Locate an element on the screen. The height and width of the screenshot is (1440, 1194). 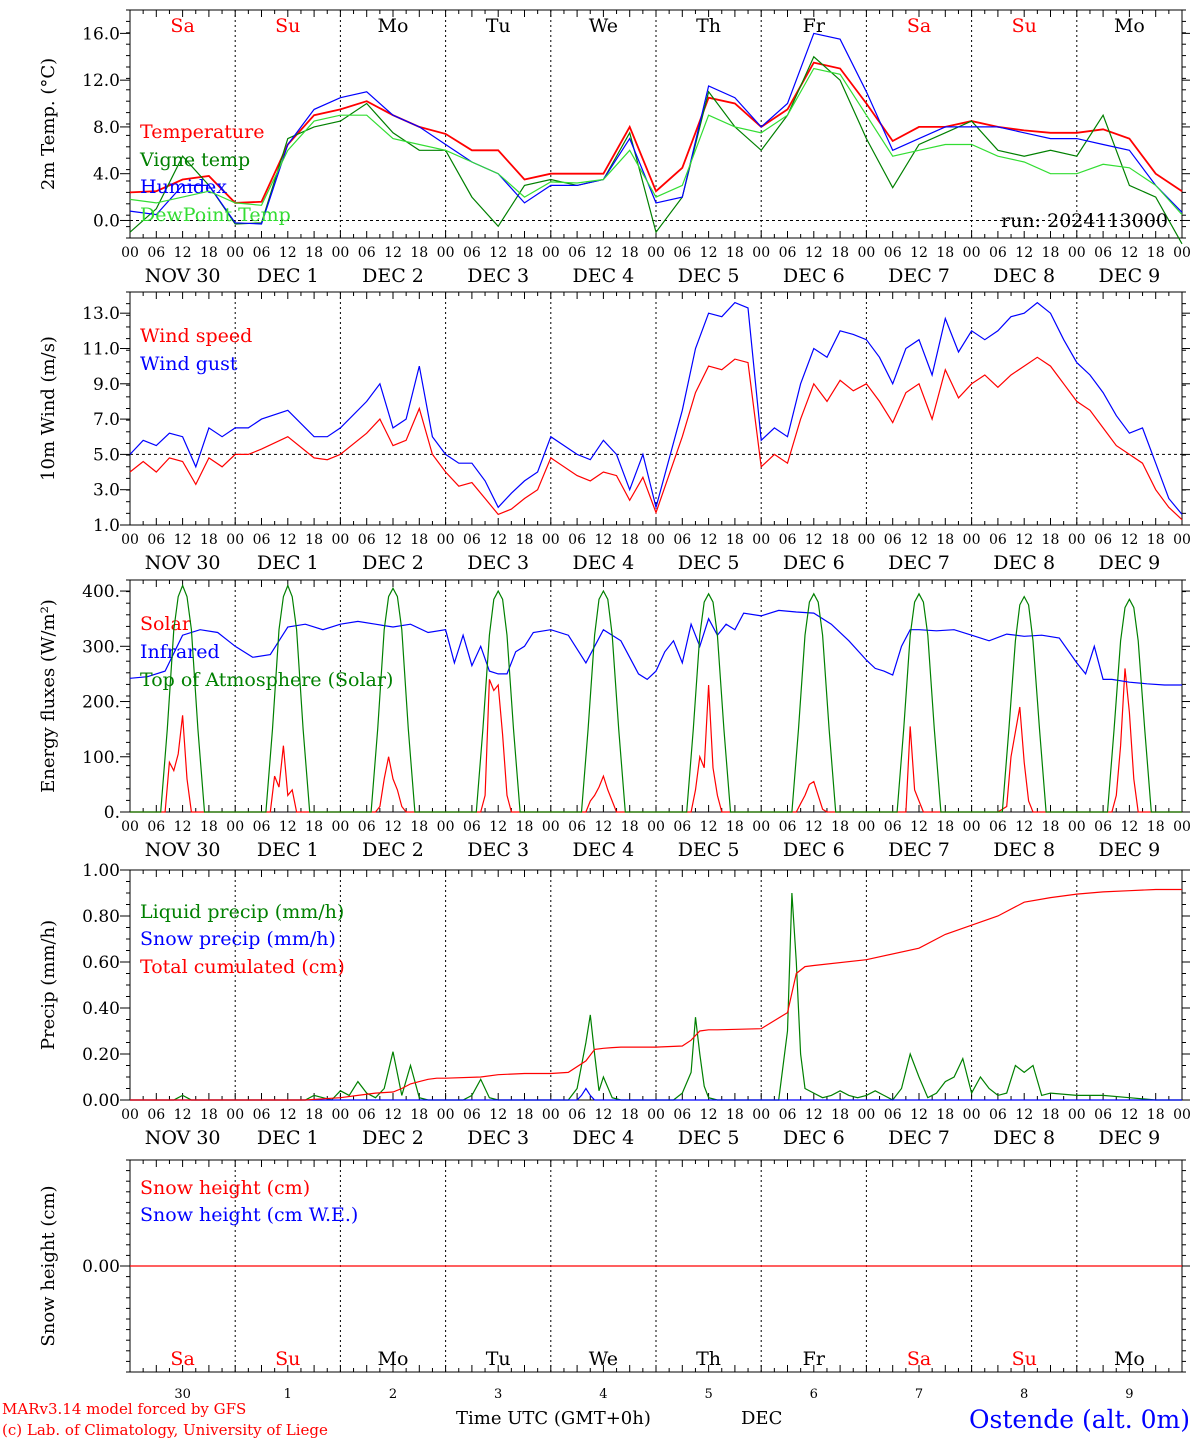
weekday-label: Fr is located at coordinates (814, 1359).